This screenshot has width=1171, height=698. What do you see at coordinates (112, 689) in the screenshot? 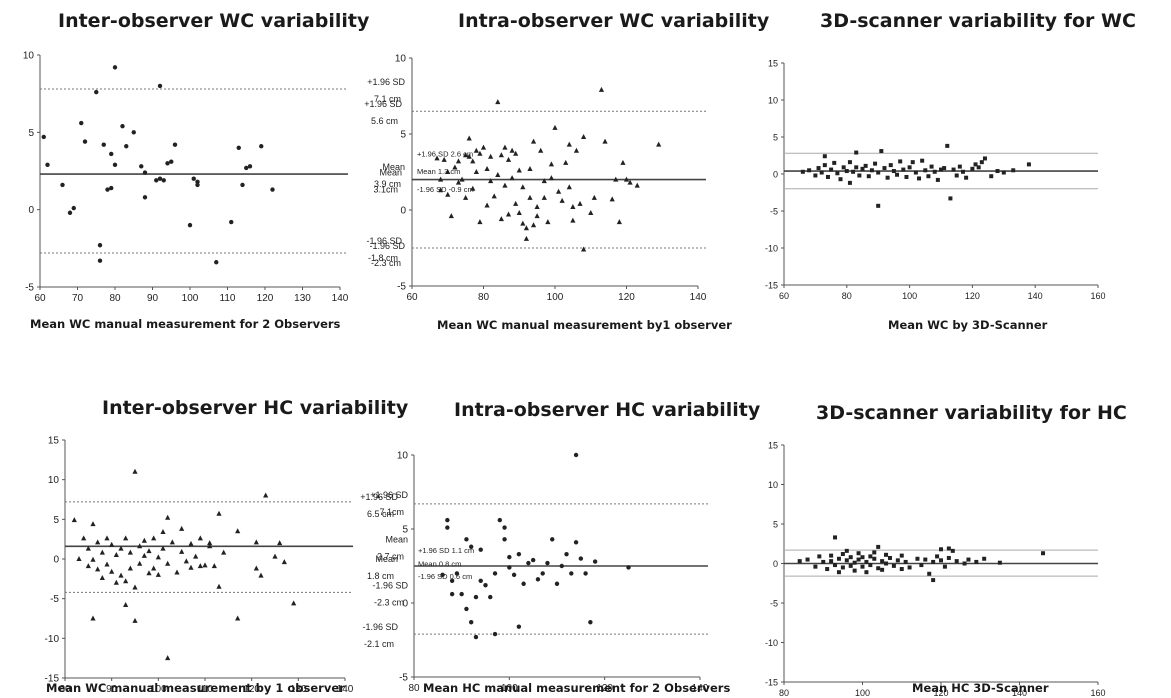
I see `x-tick-label: 90` at bounding box center [112, 689].